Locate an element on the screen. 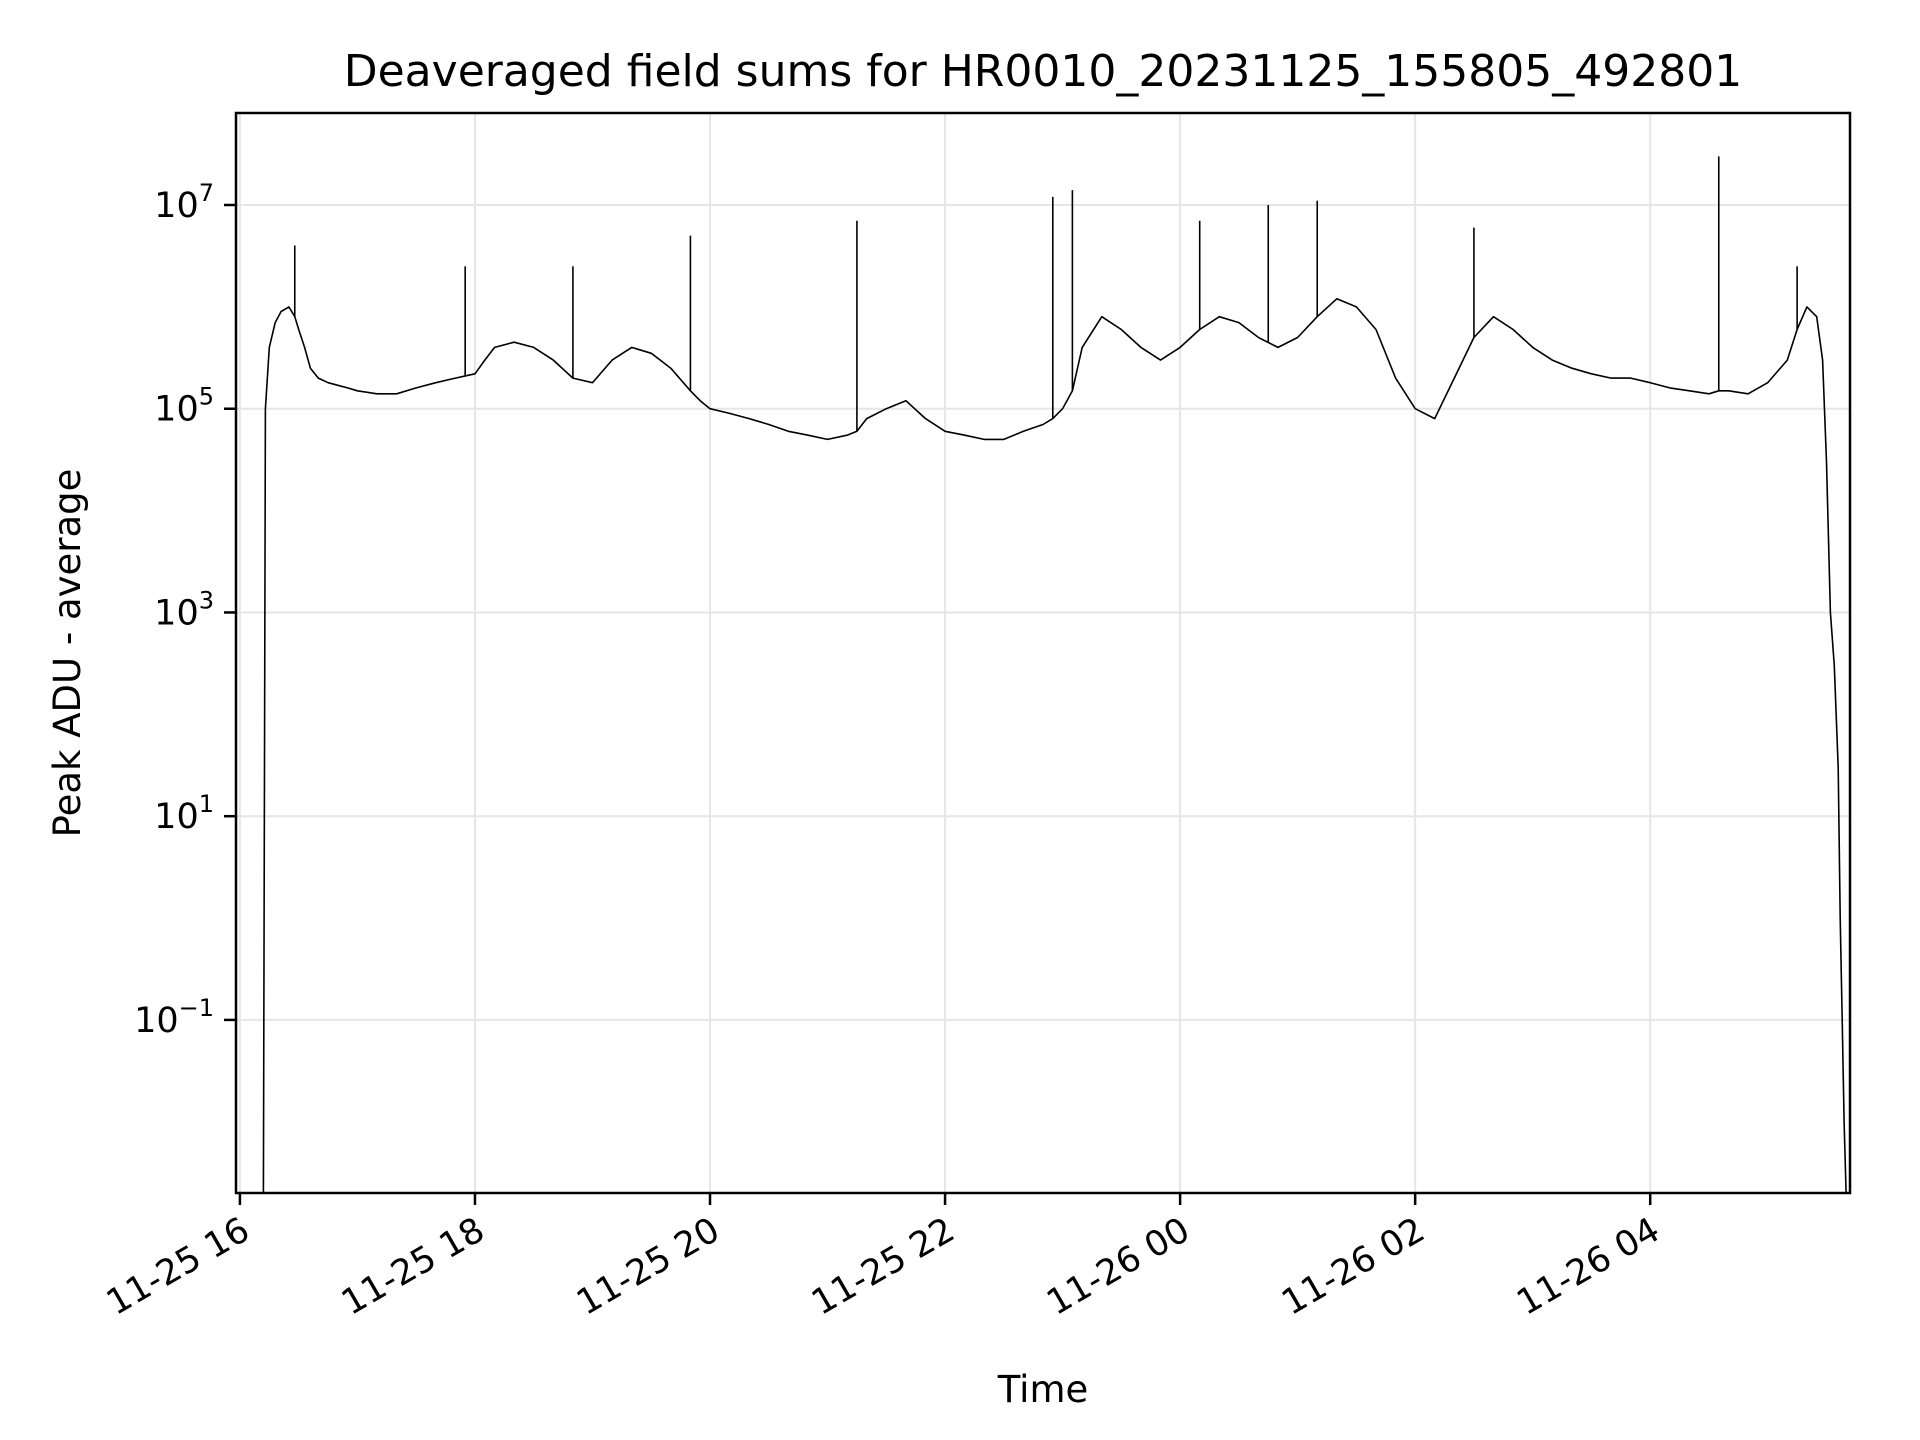 The height and width of the screenshot is (1440, 1920). y-tick-label: 10⁻¹ is located at coordinates (174, 1017).